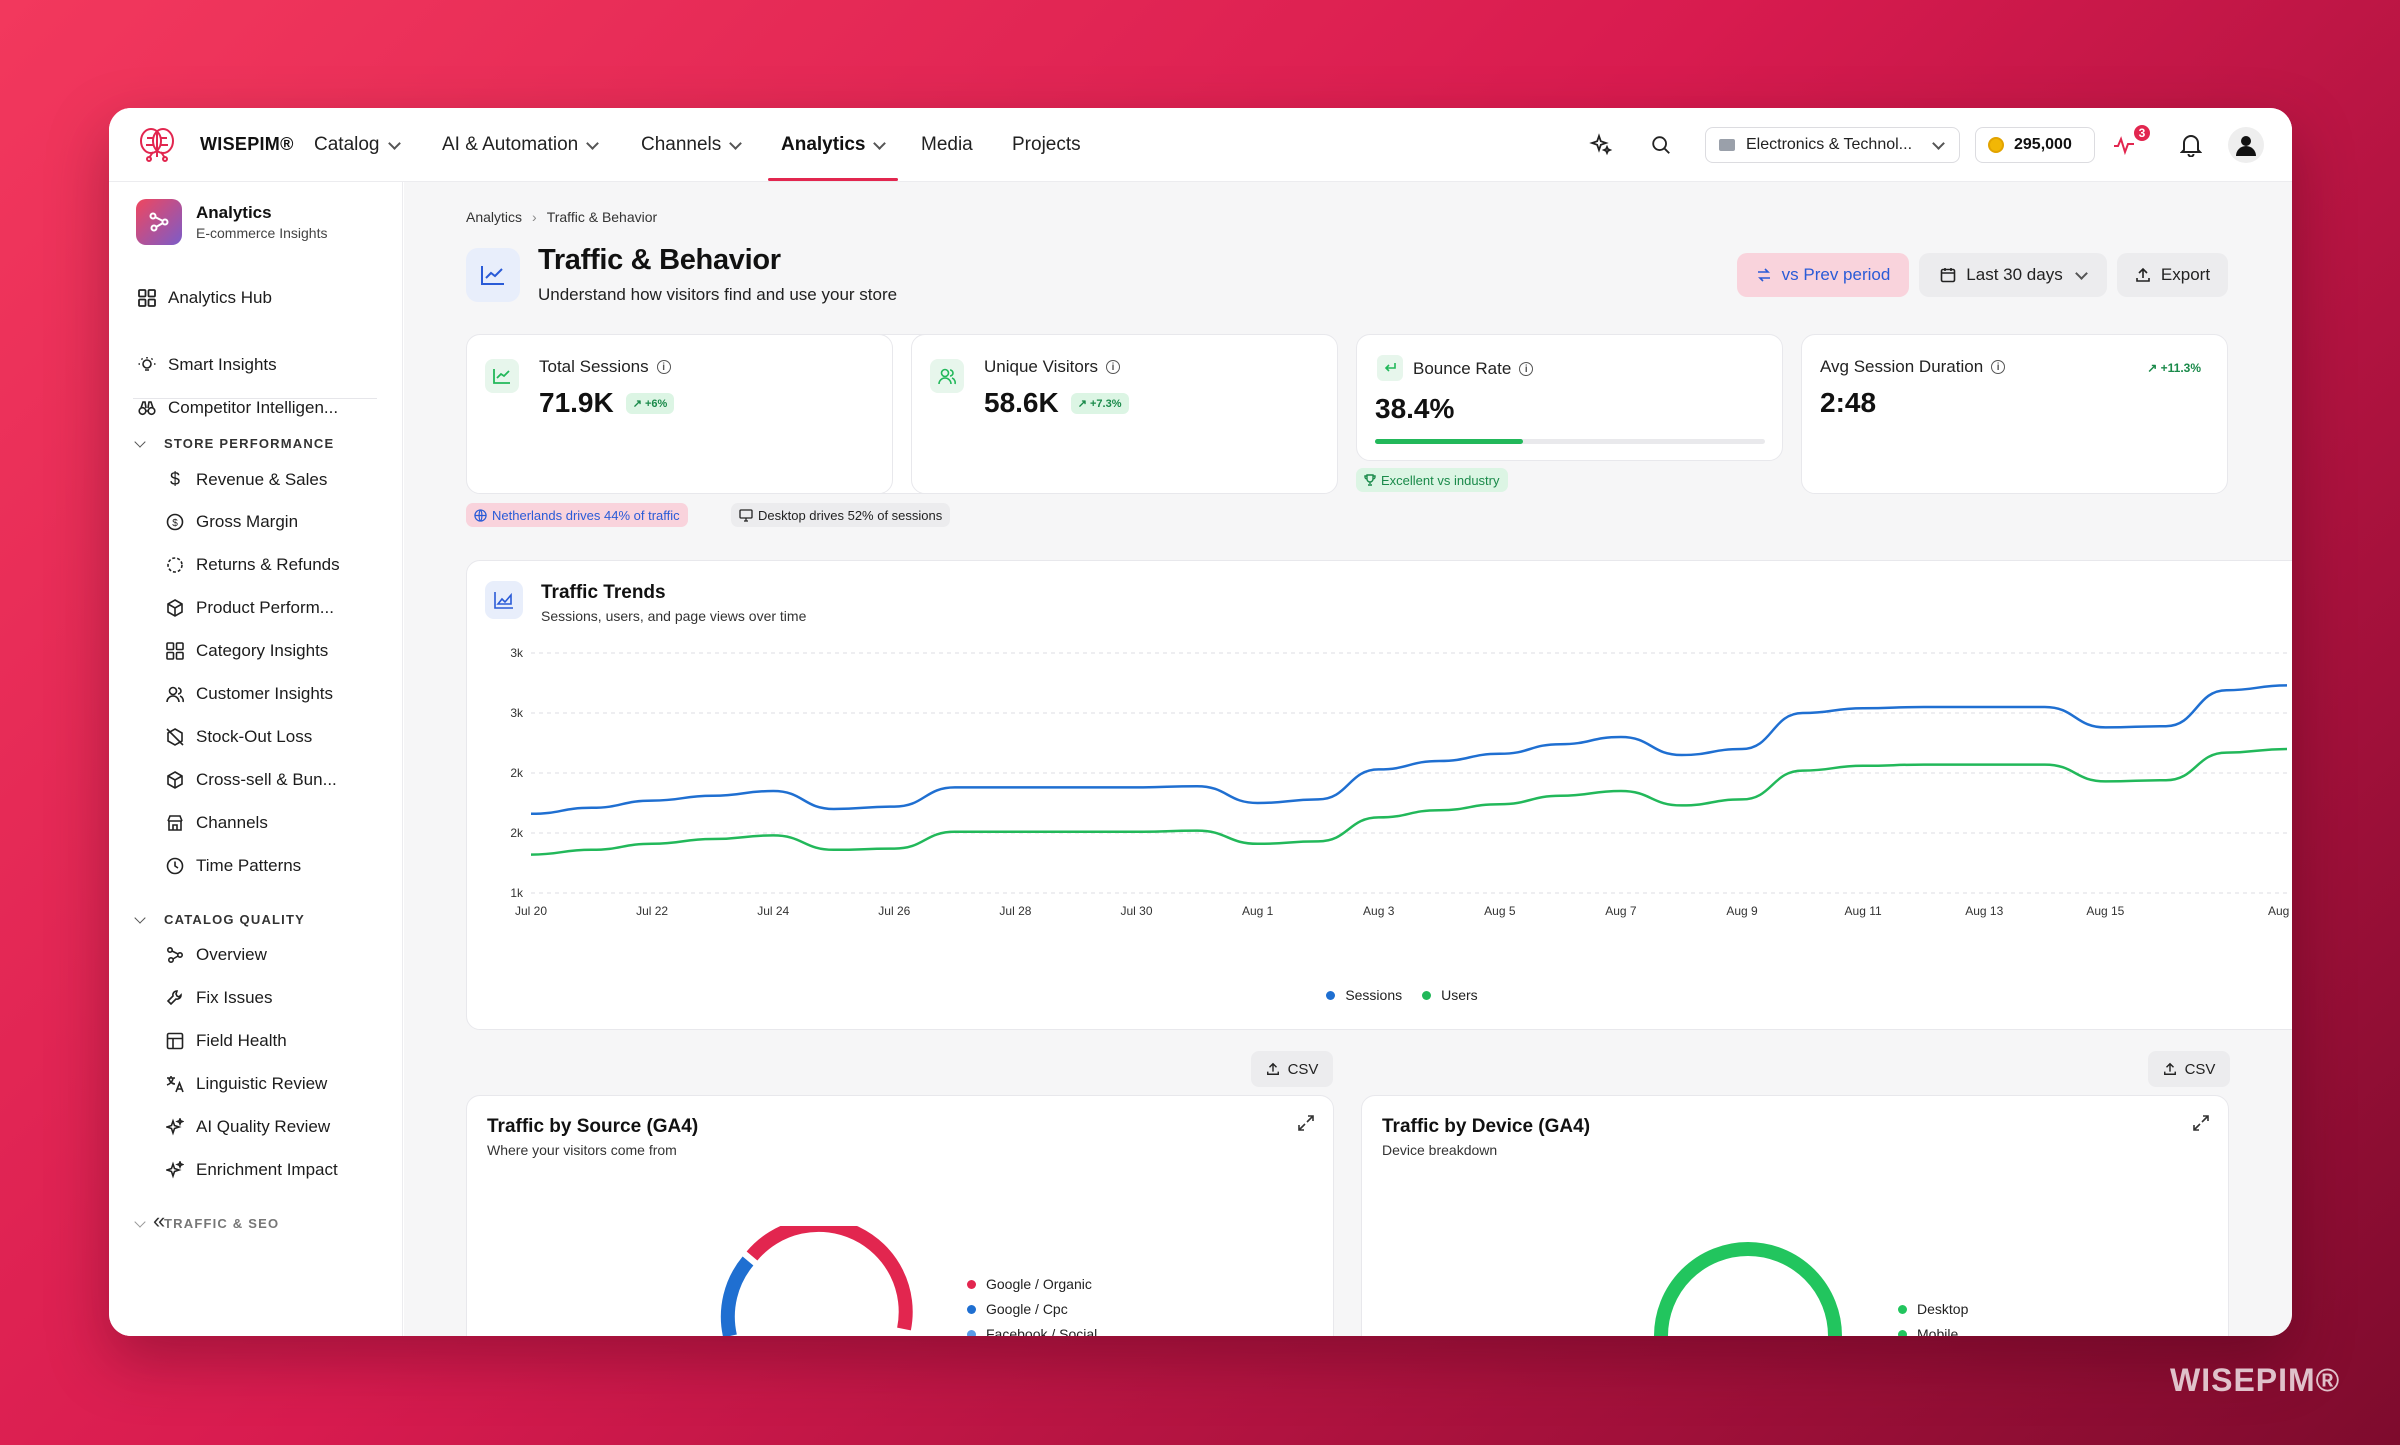  Describe the element at coordinates (222, 1223) in the screenshot. I see `section-title: TRAFFIC & SEO` at that location.